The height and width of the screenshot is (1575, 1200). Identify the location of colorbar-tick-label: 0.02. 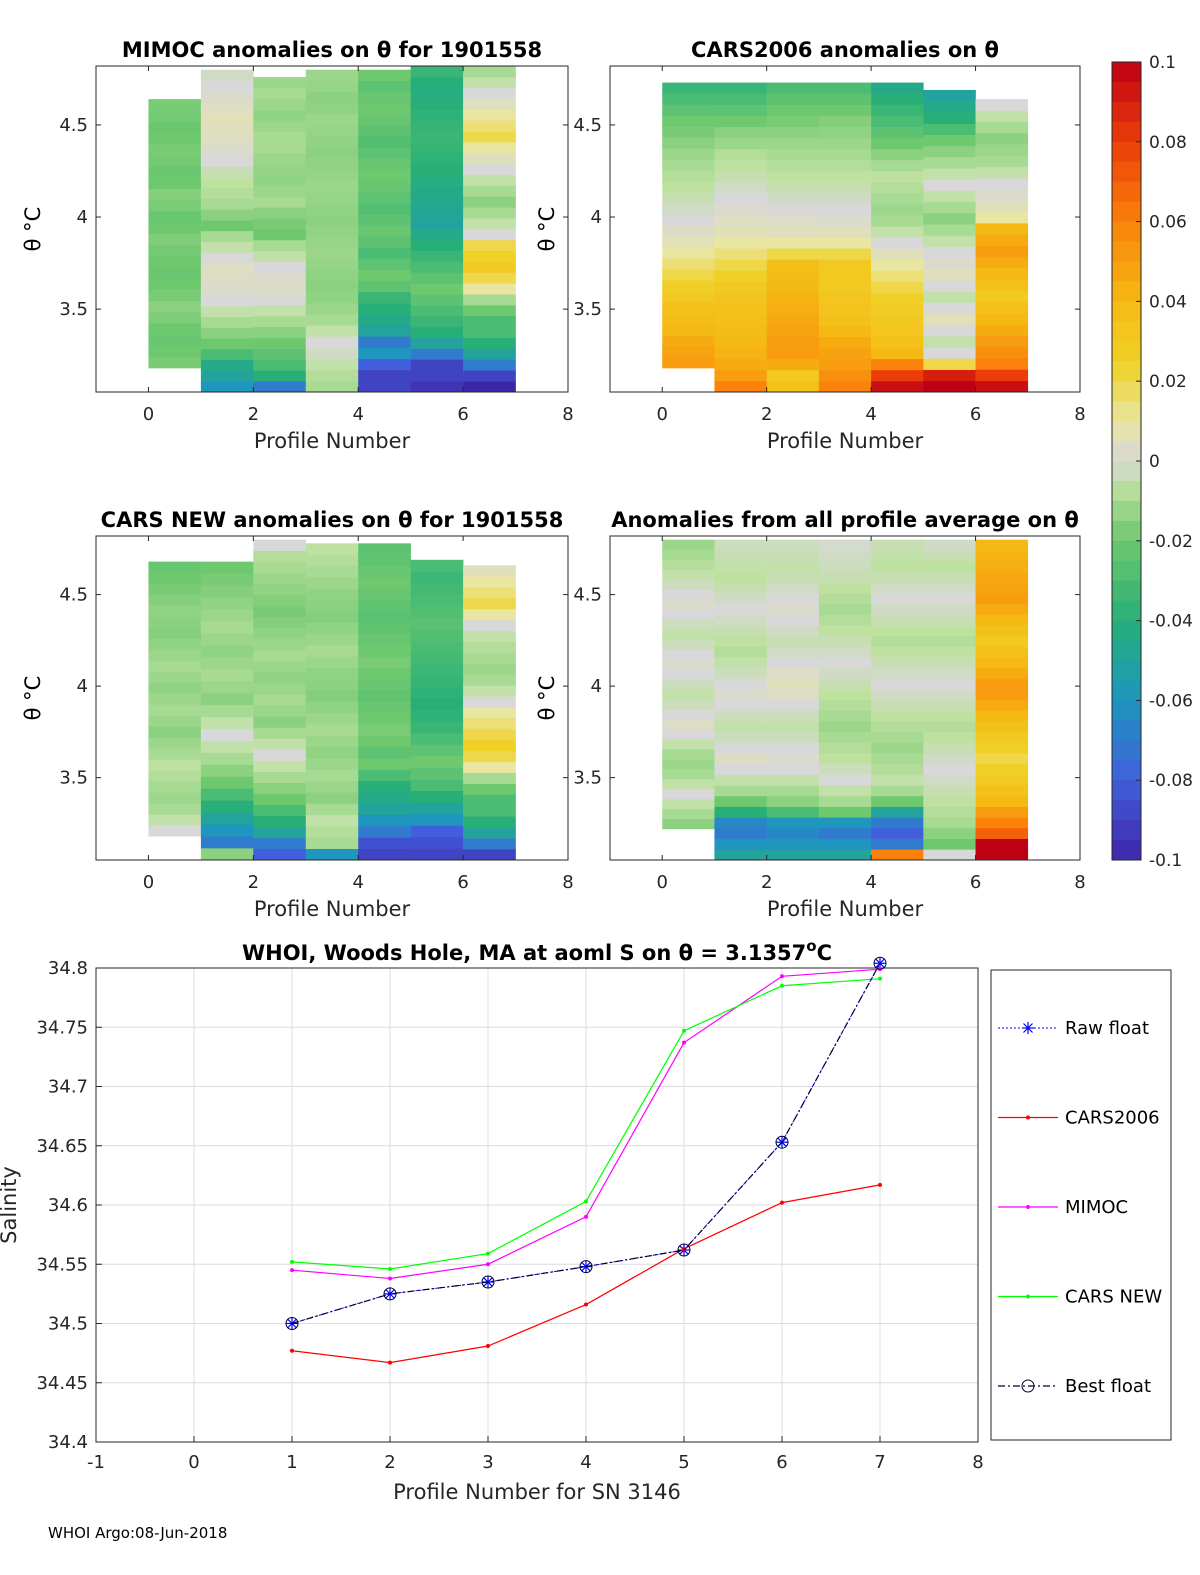
(1168, 382).